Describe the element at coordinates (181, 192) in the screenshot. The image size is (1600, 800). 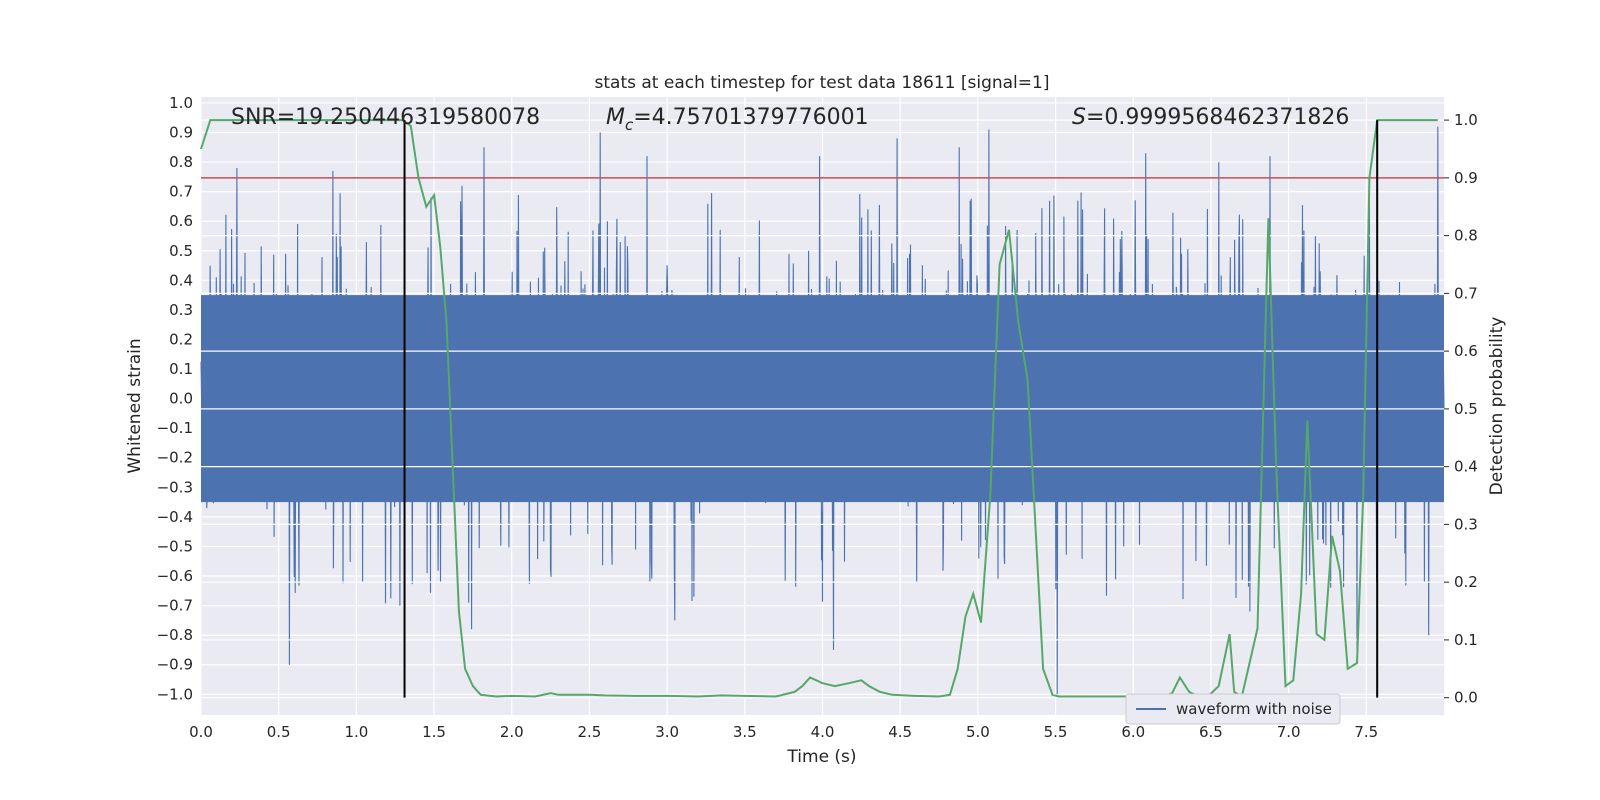
I see `y-tick-label: 0.7` at that location.